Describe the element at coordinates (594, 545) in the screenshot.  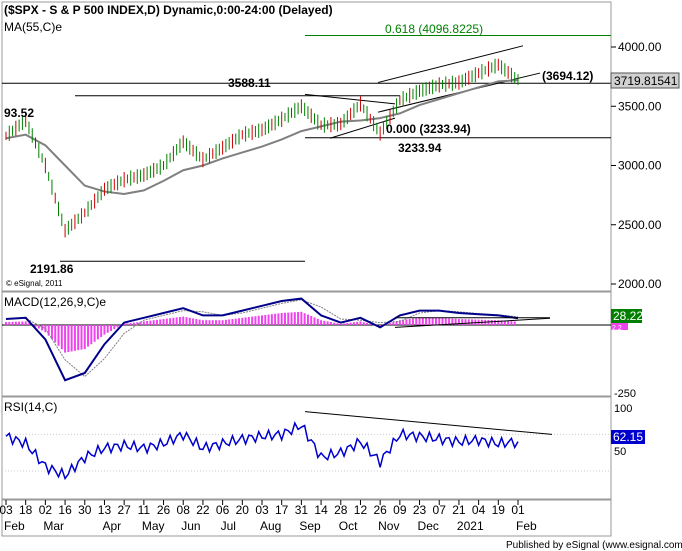
I see `footer: Published by eSignal (www.esignal.com)` at that location.